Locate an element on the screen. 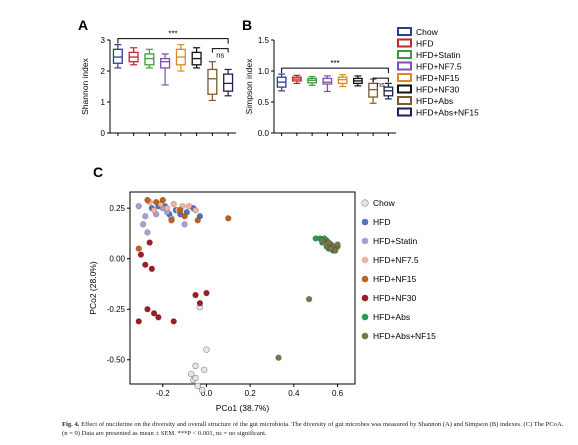  panel-b-ytick-label: 1.5 is located at coordinates (264, 40).